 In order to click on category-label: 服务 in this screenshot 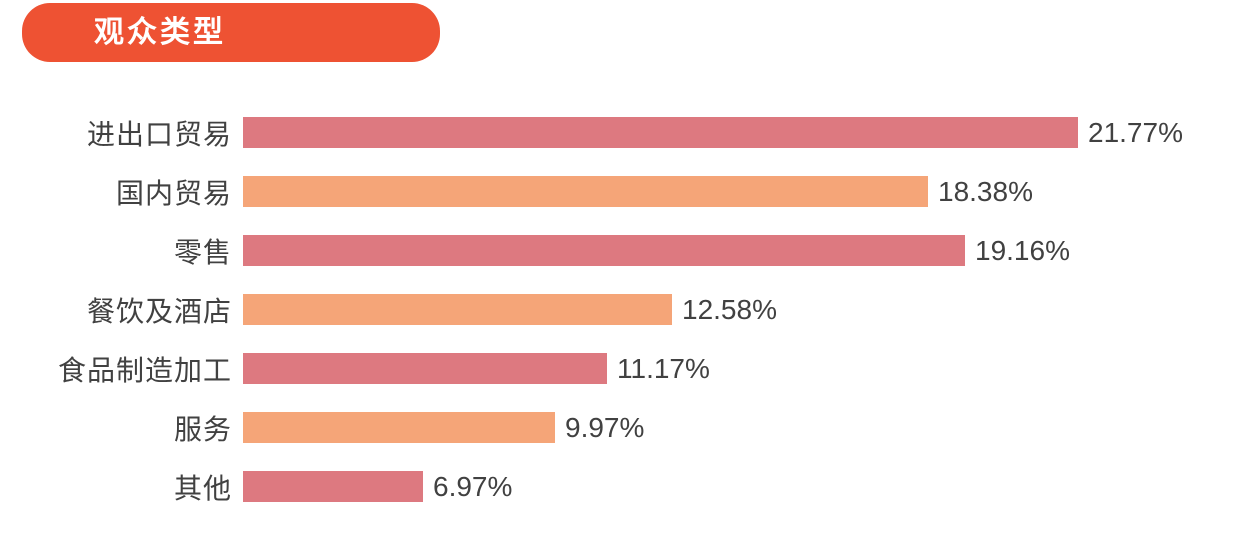, I will do `click(202, 429)`.